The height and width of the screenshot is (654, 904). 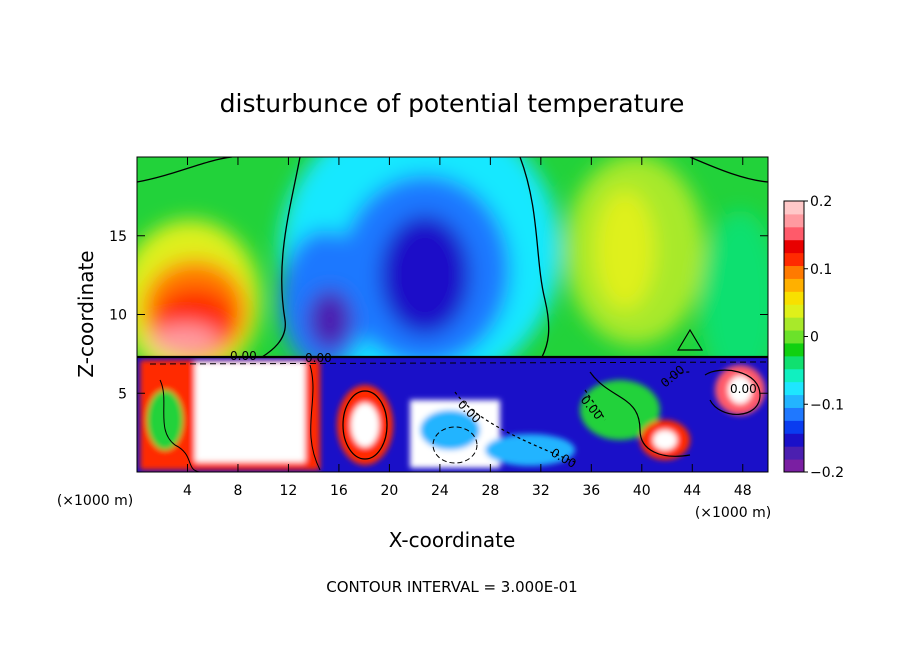 What do you see at coordinates (827, 405) in the screenshot?
I see `colorbar-tick-label: −0.1` at bounding box center [827, 405].